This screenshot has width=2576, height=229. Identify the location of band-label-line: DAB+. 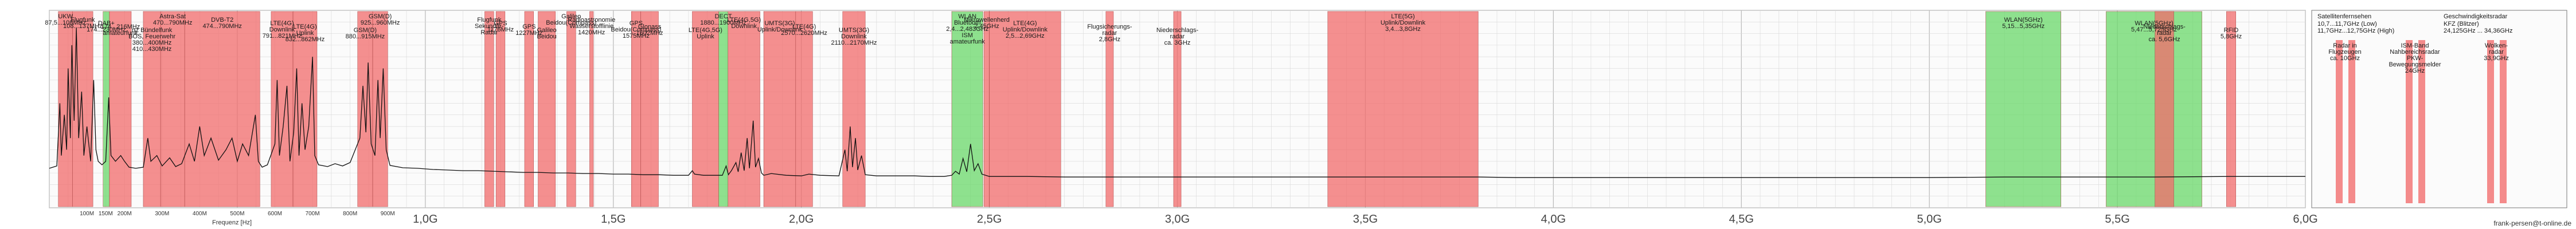
(106, 24).